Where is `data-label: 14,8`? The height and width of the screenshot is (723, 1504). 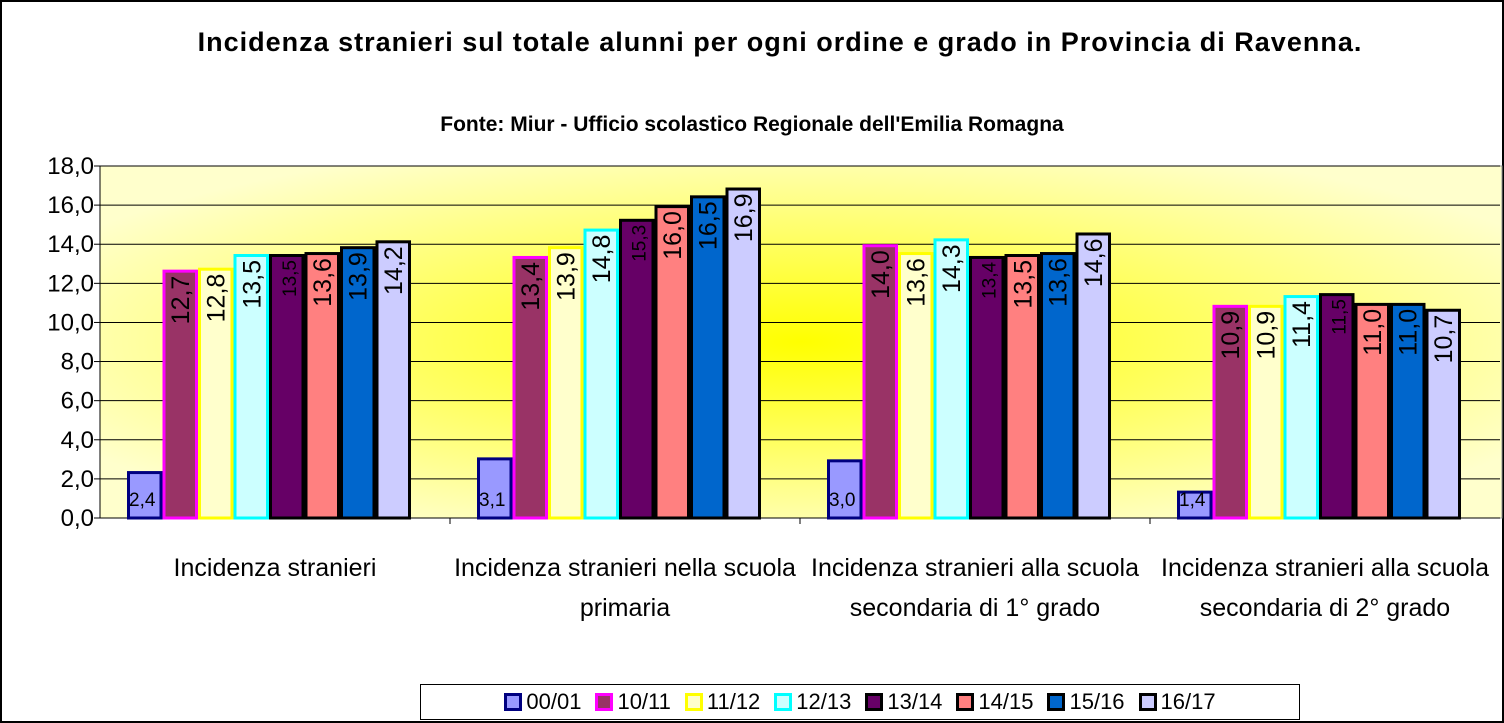
data-label: 14,8 is located at coordinates (602, 259).